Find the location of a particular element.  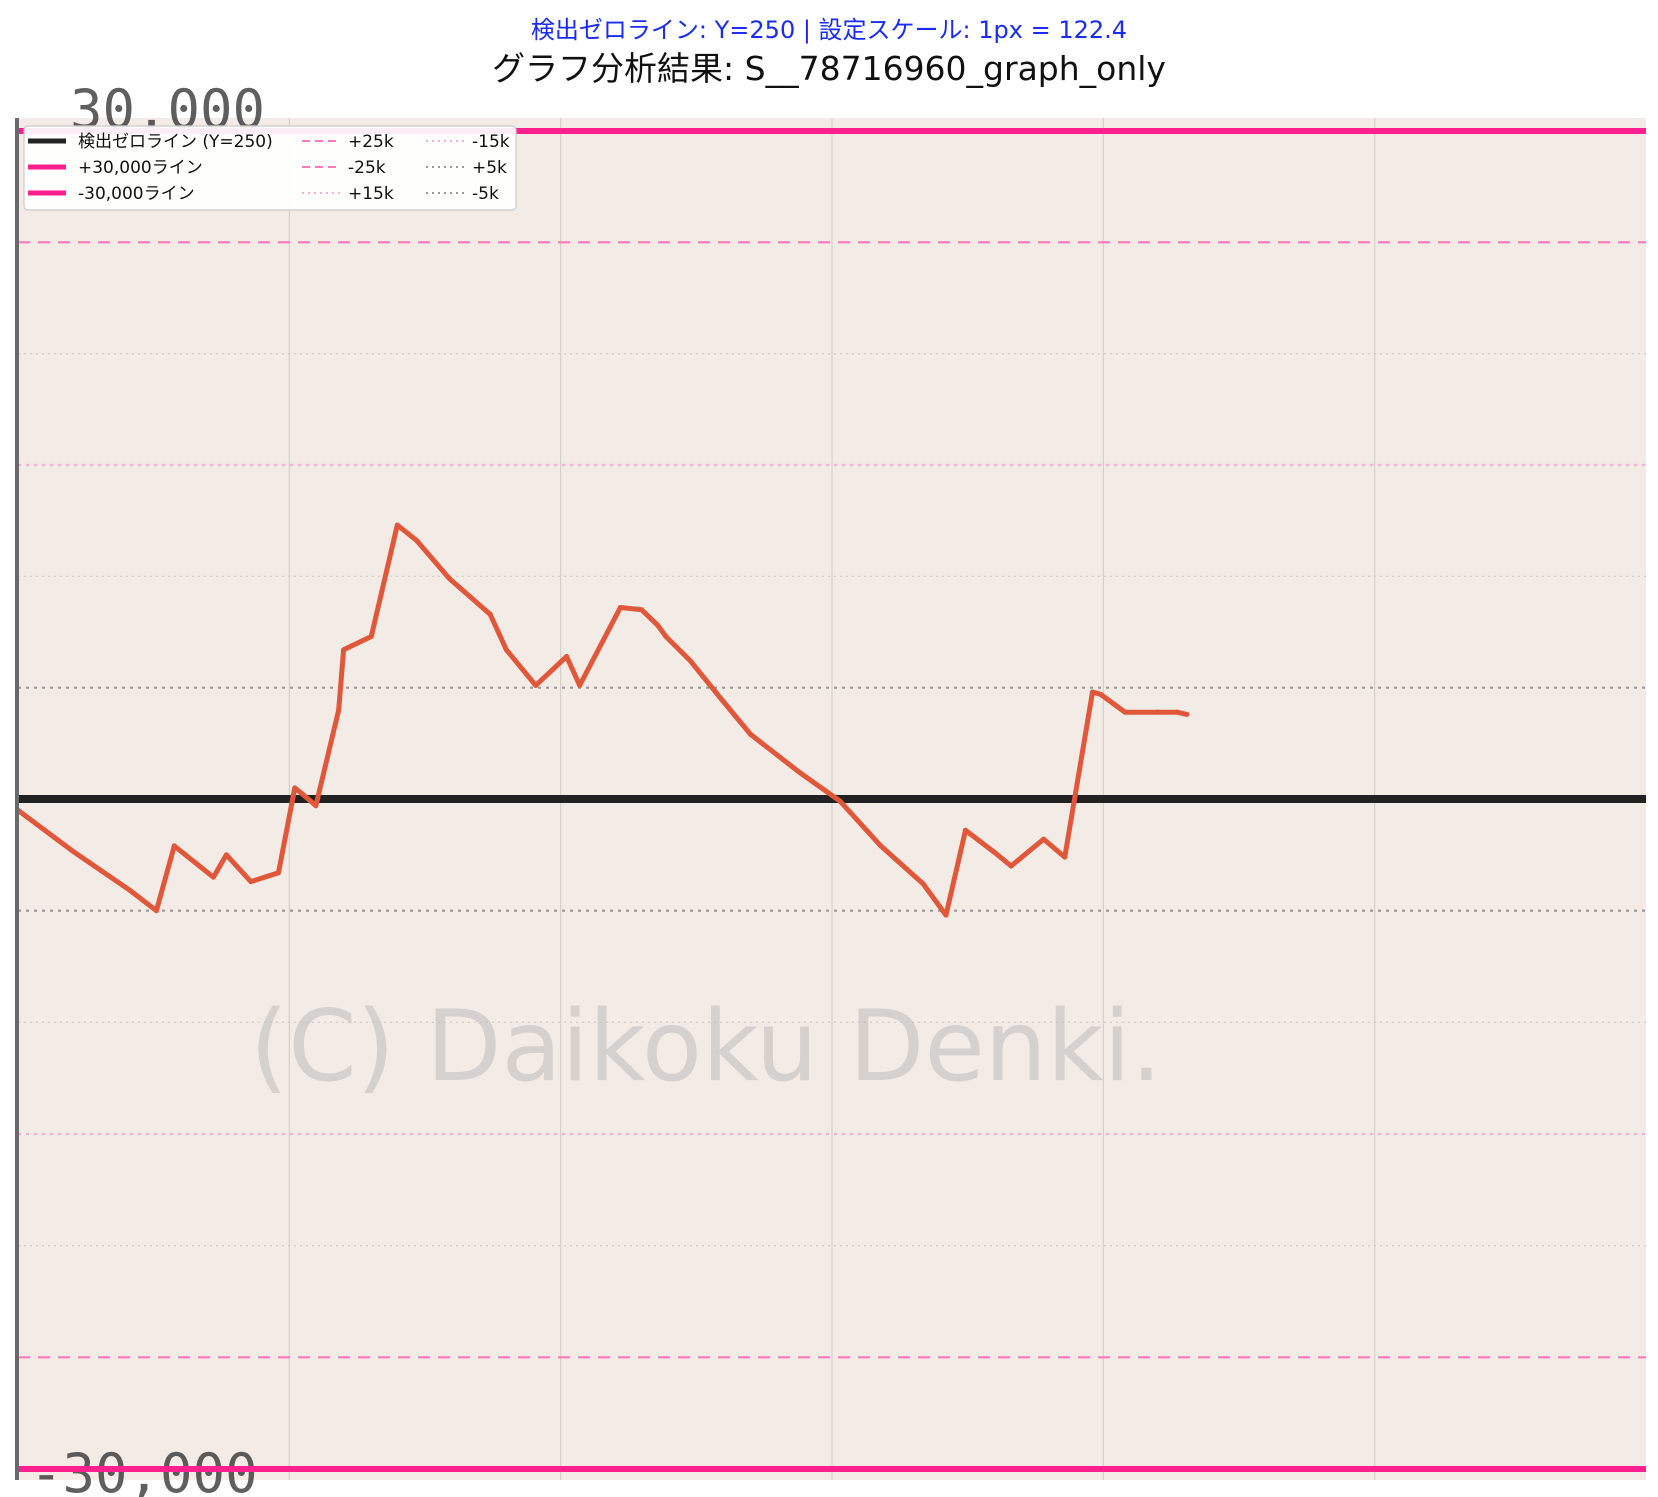

chart-title: グラフ分析結果: S__78716960_graph_only is located at coordinates (829, 68).